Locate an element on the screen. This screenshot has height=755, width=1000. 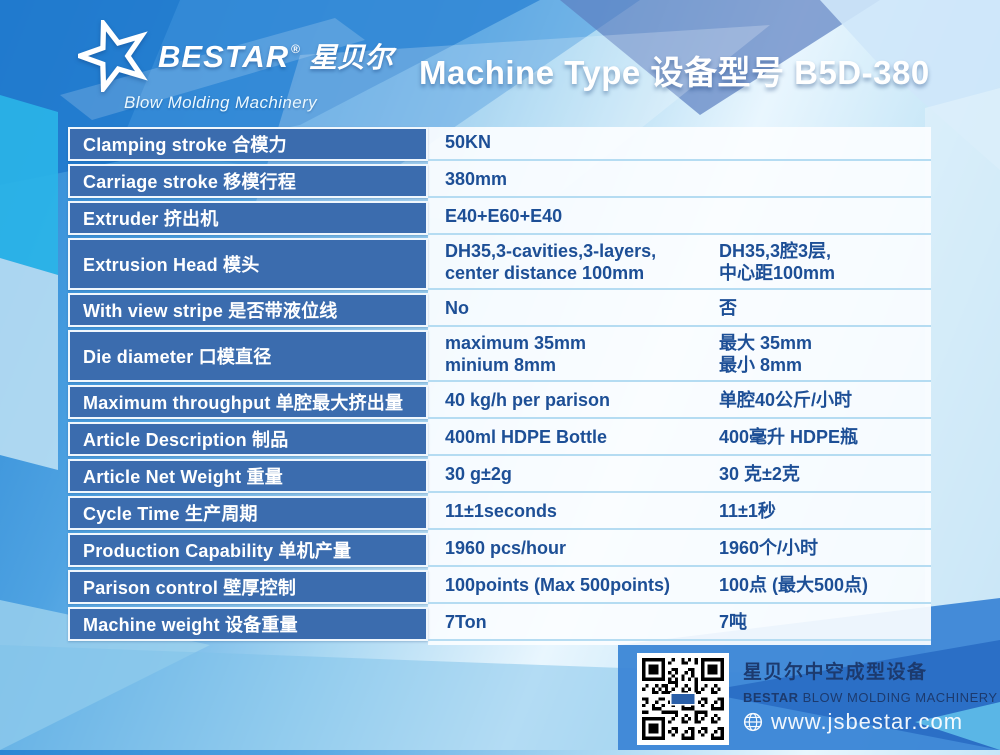
table-row: Extruder 挤出机 E40+E60+E40 is located at coordinates (499, 218).